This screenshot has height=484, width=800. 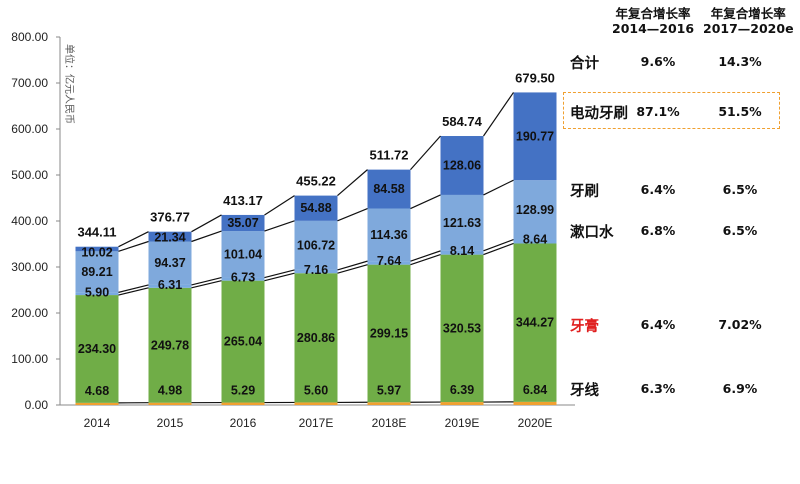 What do you see at coordinates (29, 267) in the screenshot?
I see `y-tick-label: 300.00` at bounding box center [29, 267].